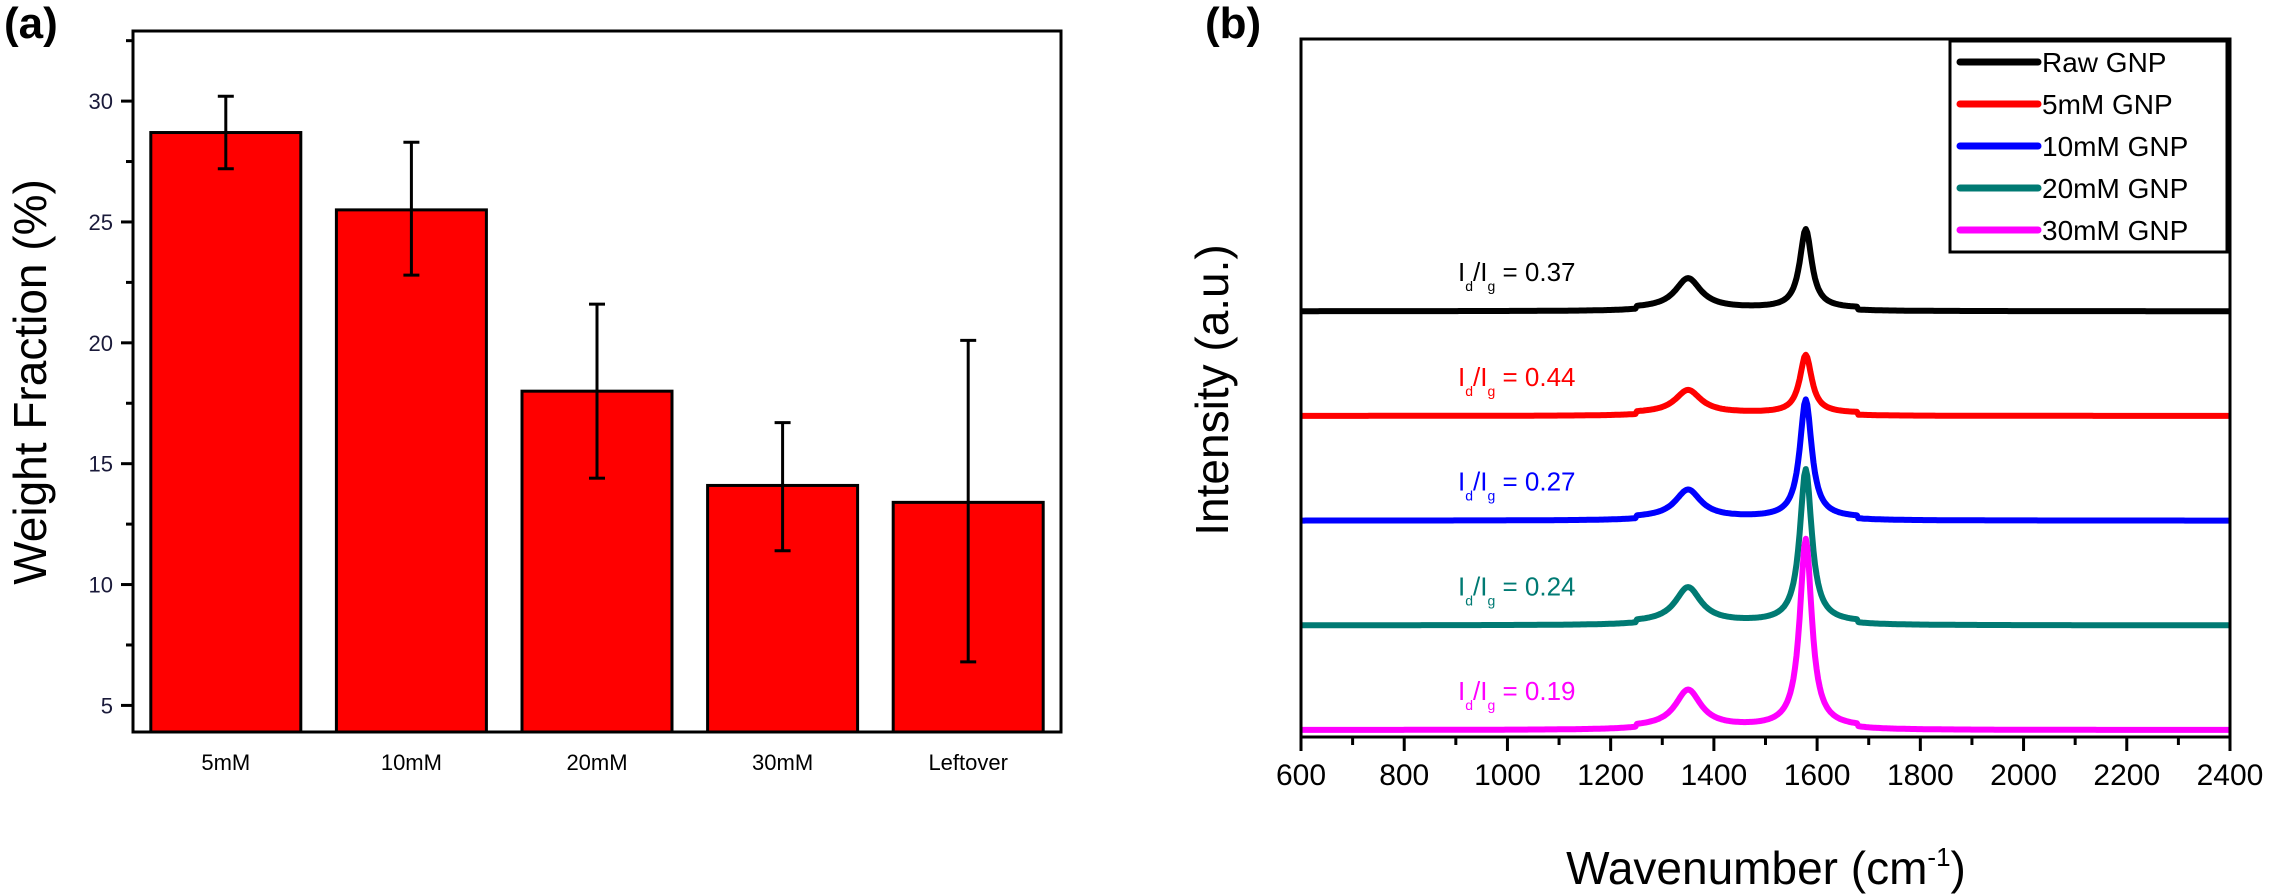  I want to click on legend-label: 20mM GNP, so click(2115, 188).